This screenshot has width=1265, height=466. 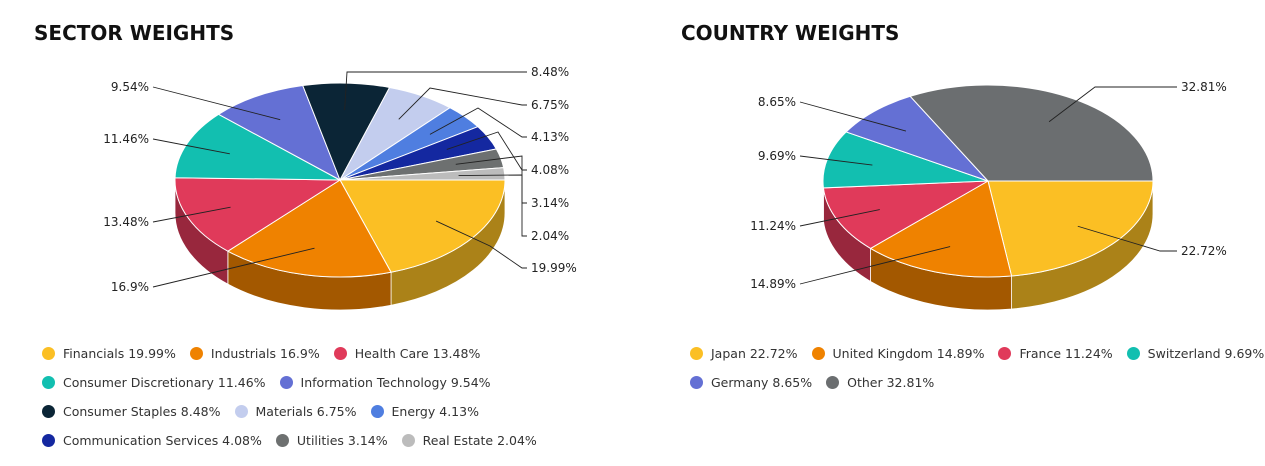 I want to click on sector-legend-item-materials: Materials 6.75%, so click(x=295, y=412).